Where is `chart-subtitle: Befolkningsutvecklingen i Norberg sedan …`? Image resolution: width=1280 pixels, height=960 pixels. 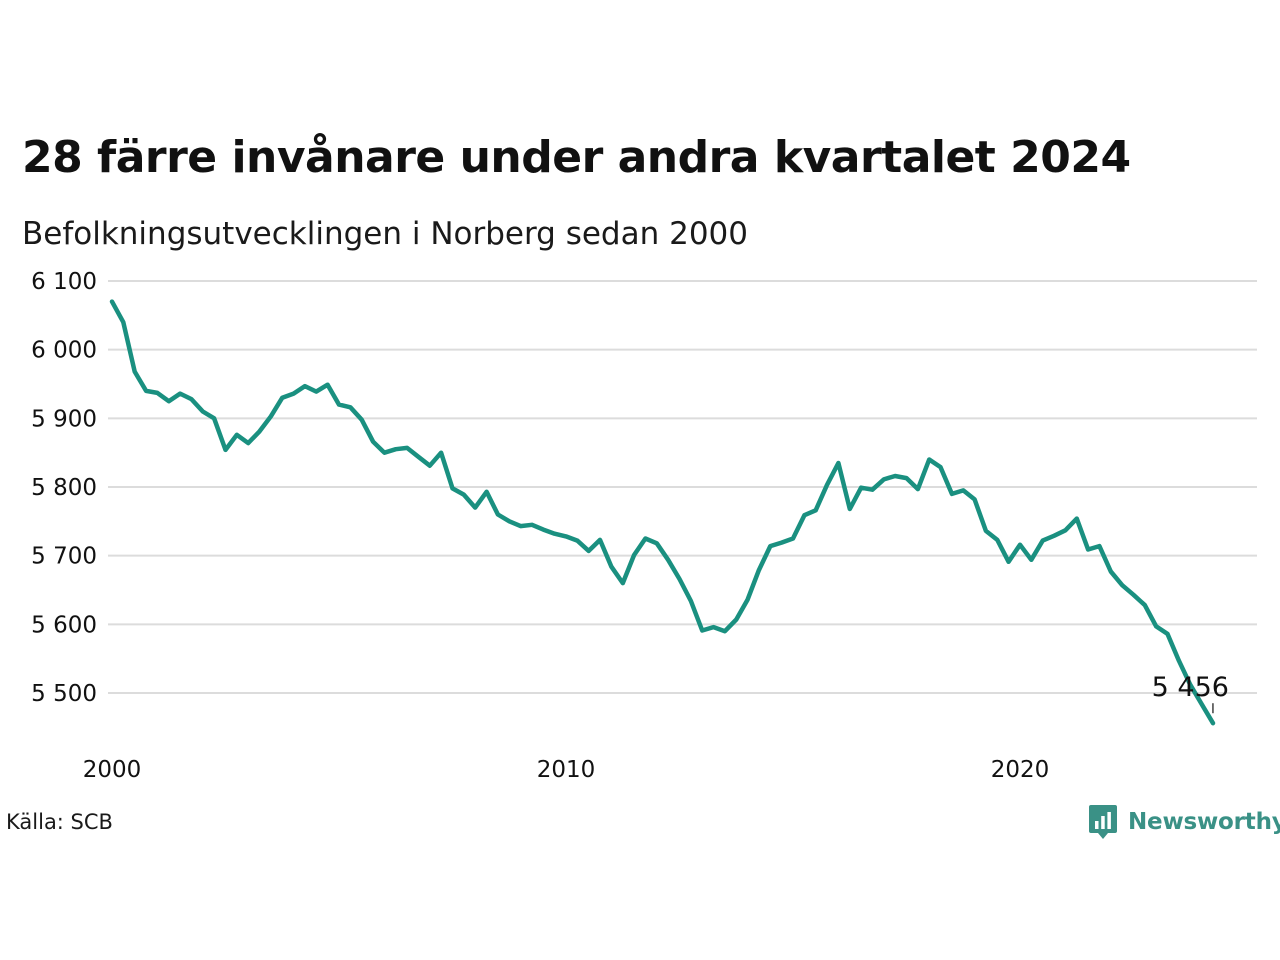
chart-subtitle: Befolkningsutvecklingen i Norberg sedan … is located at coordinates (385, 234).